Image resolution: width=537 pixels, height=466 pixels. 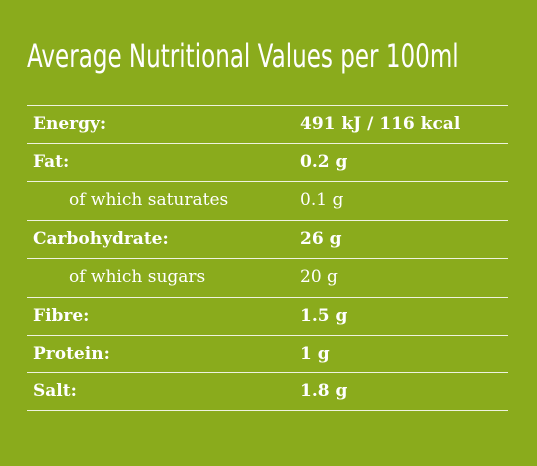 I want to click on row-value-fibre: 1.5 g, so click(x=324, y=316).